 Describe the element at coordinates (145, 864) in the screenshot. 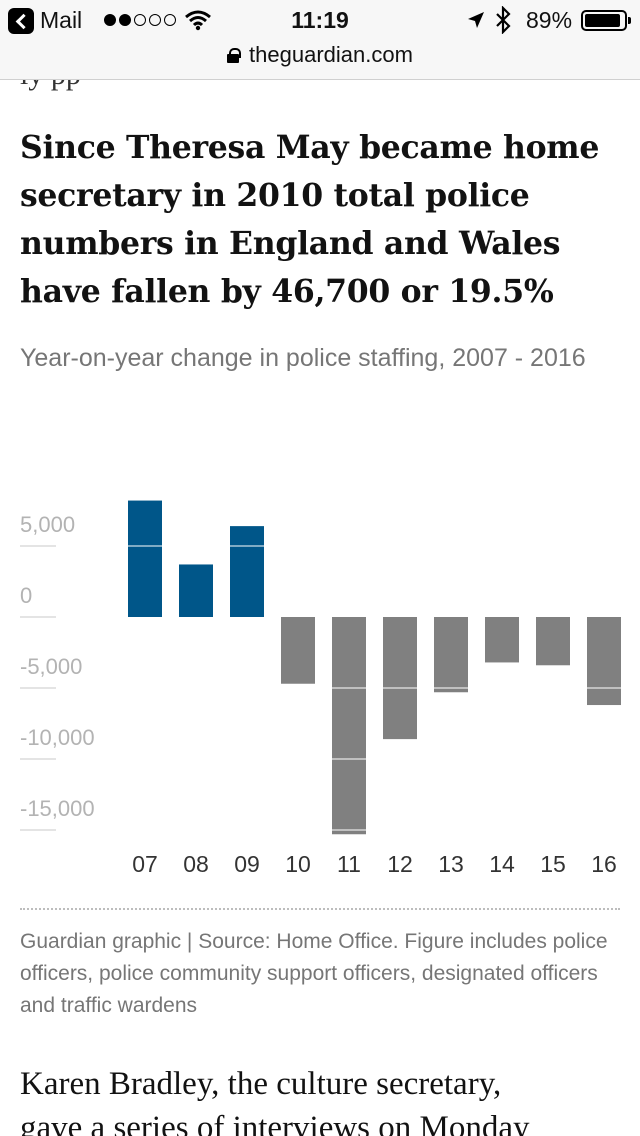

I see `x-tick-label: 07` at that location.